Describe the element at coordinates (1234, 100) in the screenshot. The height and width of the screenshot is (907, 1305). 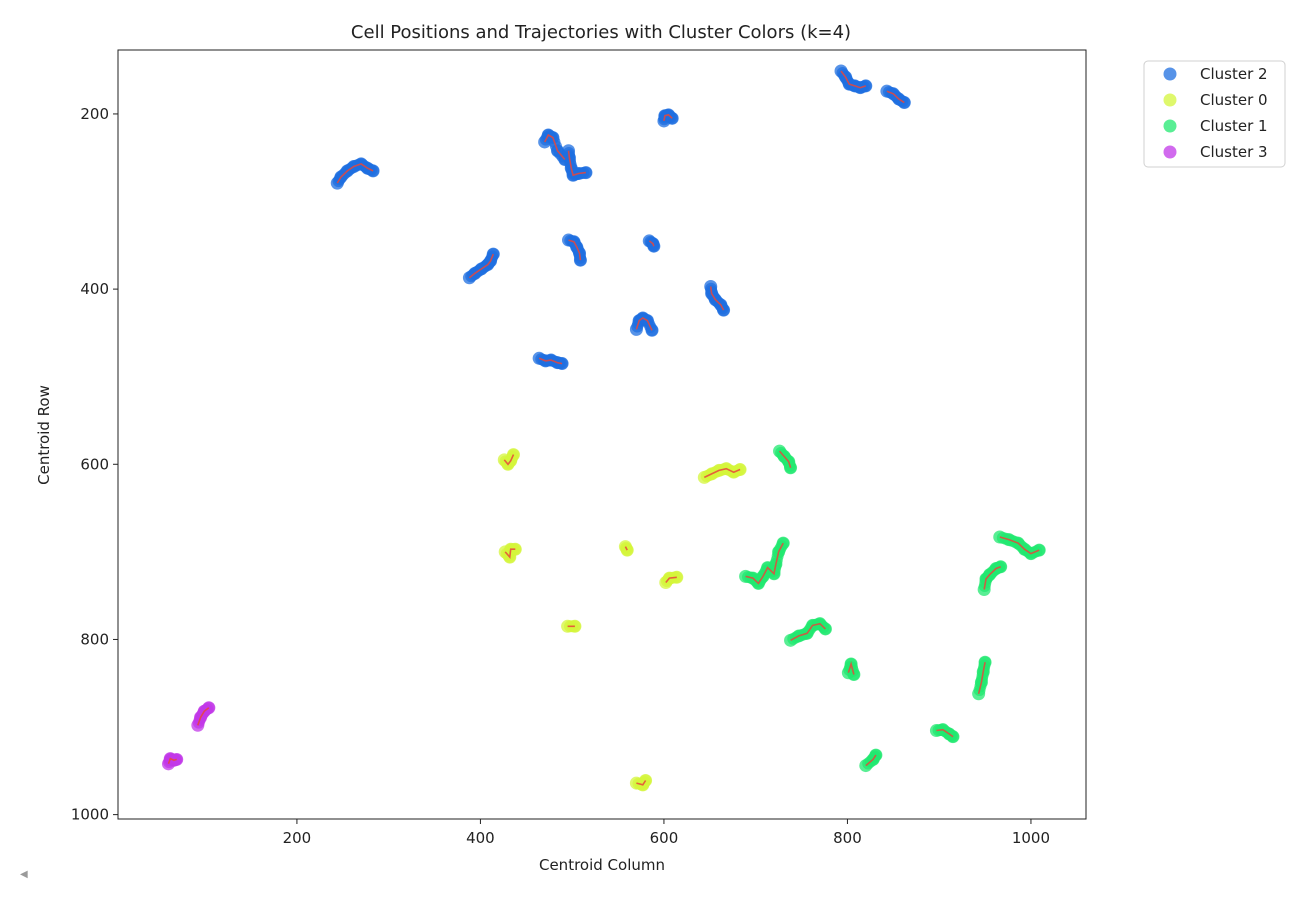
I see `legend-label: Cluster 0` at that location.